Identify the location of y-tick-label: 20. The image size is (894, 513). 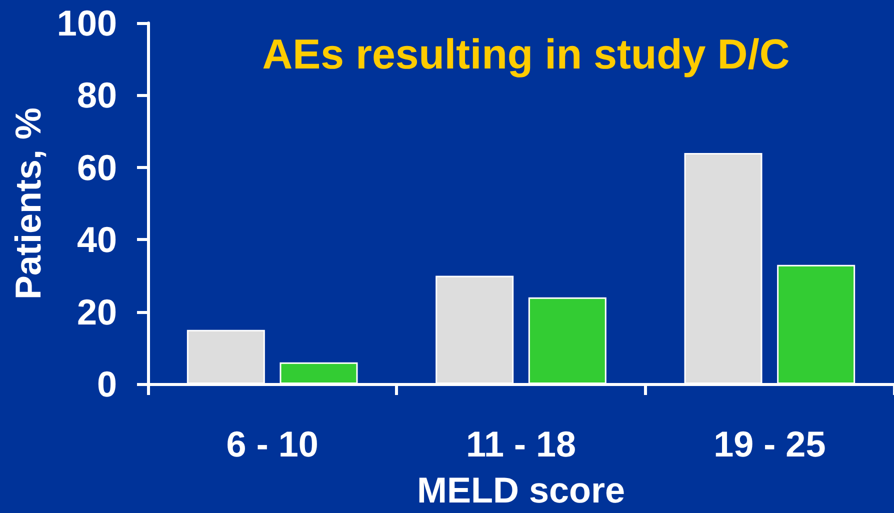
(96, 311).